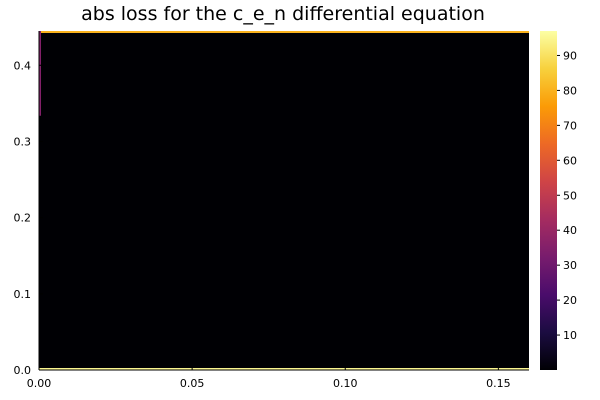  Describe the element at coordinates (570, 90) in the screenshot. I see `colorbar-tick-label: 80` at that location.